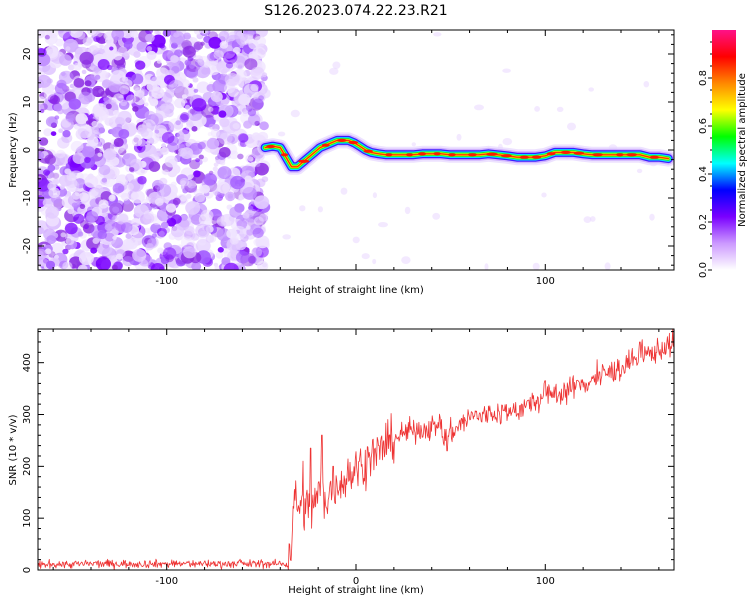 The width and height of the screenshot is (750, 604). I want to click on y-tick-label: 200, so click(27, 466).